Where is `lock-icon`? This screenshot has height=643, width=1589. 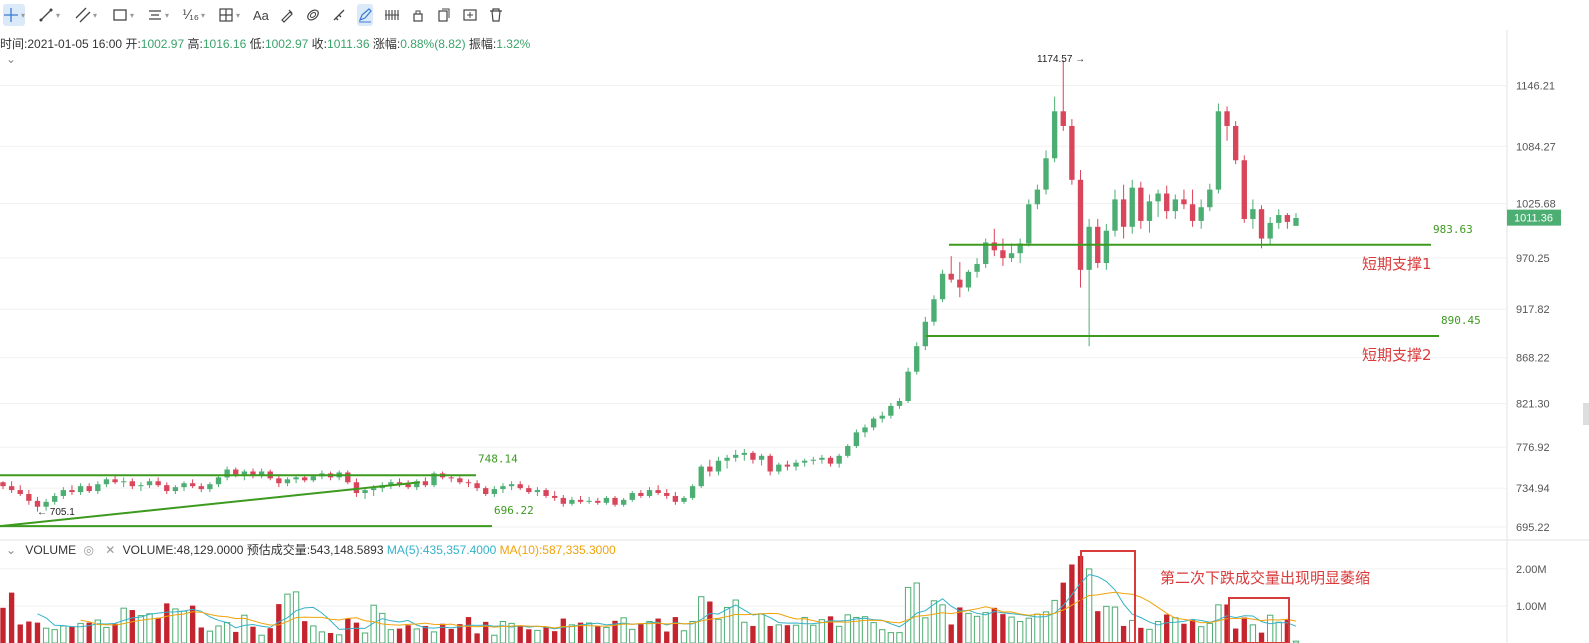 lock-icon is located at coordinates (418, 15).